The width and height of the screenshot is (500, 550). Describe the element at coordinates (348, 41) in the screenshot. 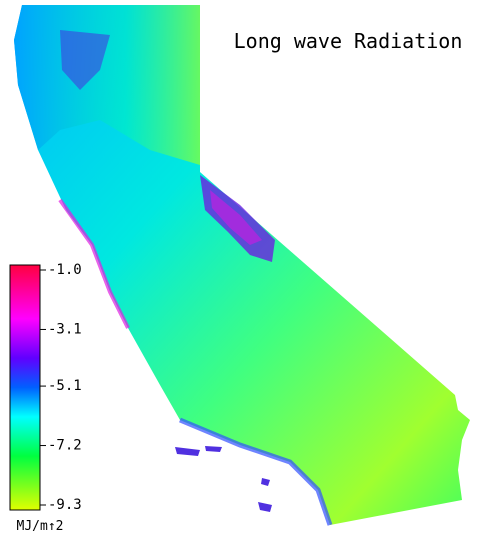

I see `map-title: Long wave Radiation` at that location.